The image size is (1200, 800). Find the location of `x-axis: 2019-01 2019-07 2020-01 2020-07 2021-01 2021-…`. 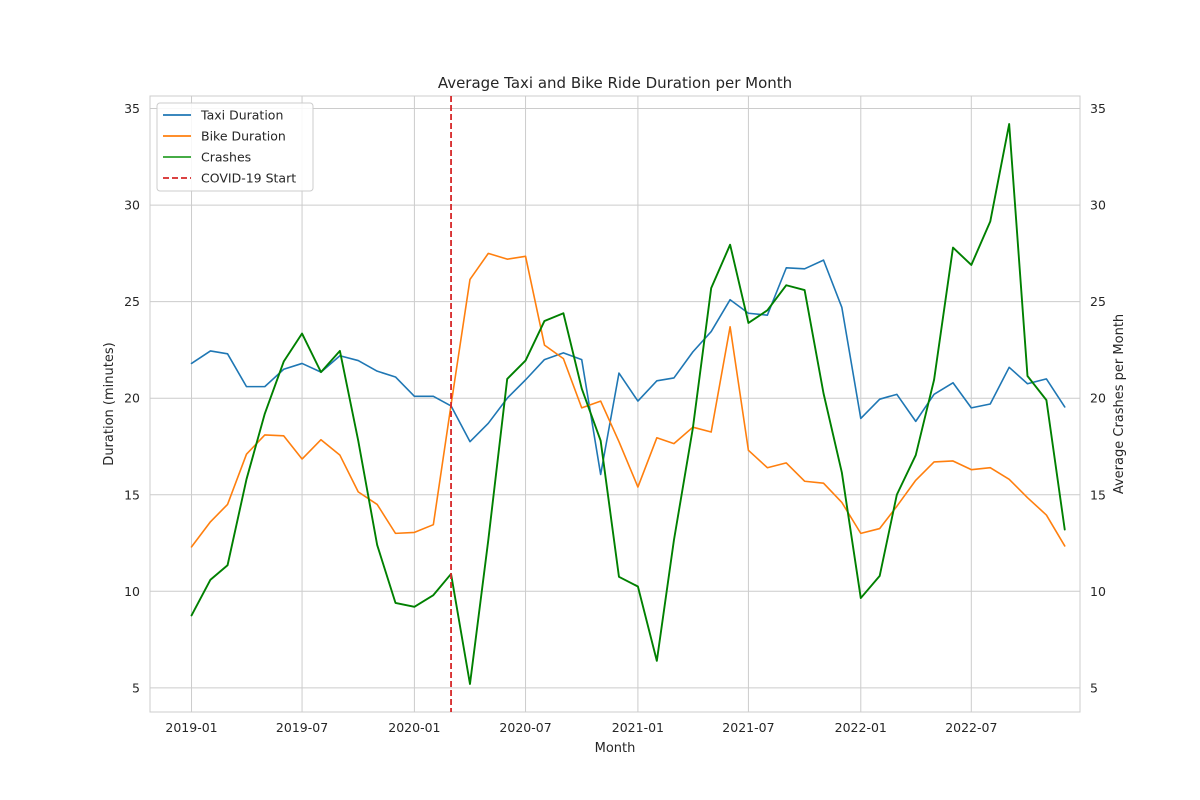

x-axis: 2019-01 2019-07 2020-01 2020-07 2021-01 2021-… is located at coordinates (581, 727).